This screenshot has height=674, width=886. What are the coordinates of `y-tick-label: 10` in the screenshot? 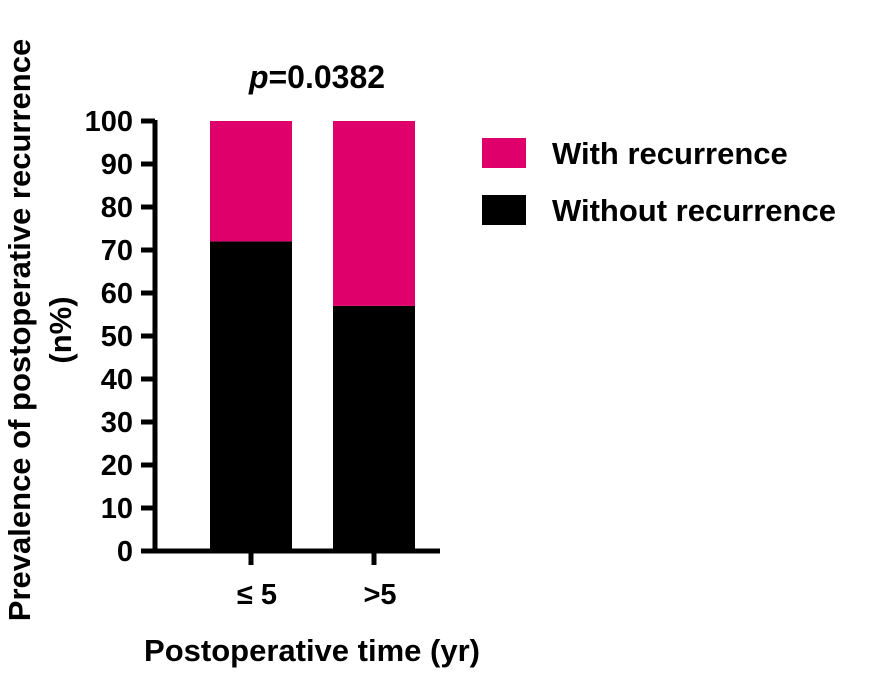 It's located at (117, 509).